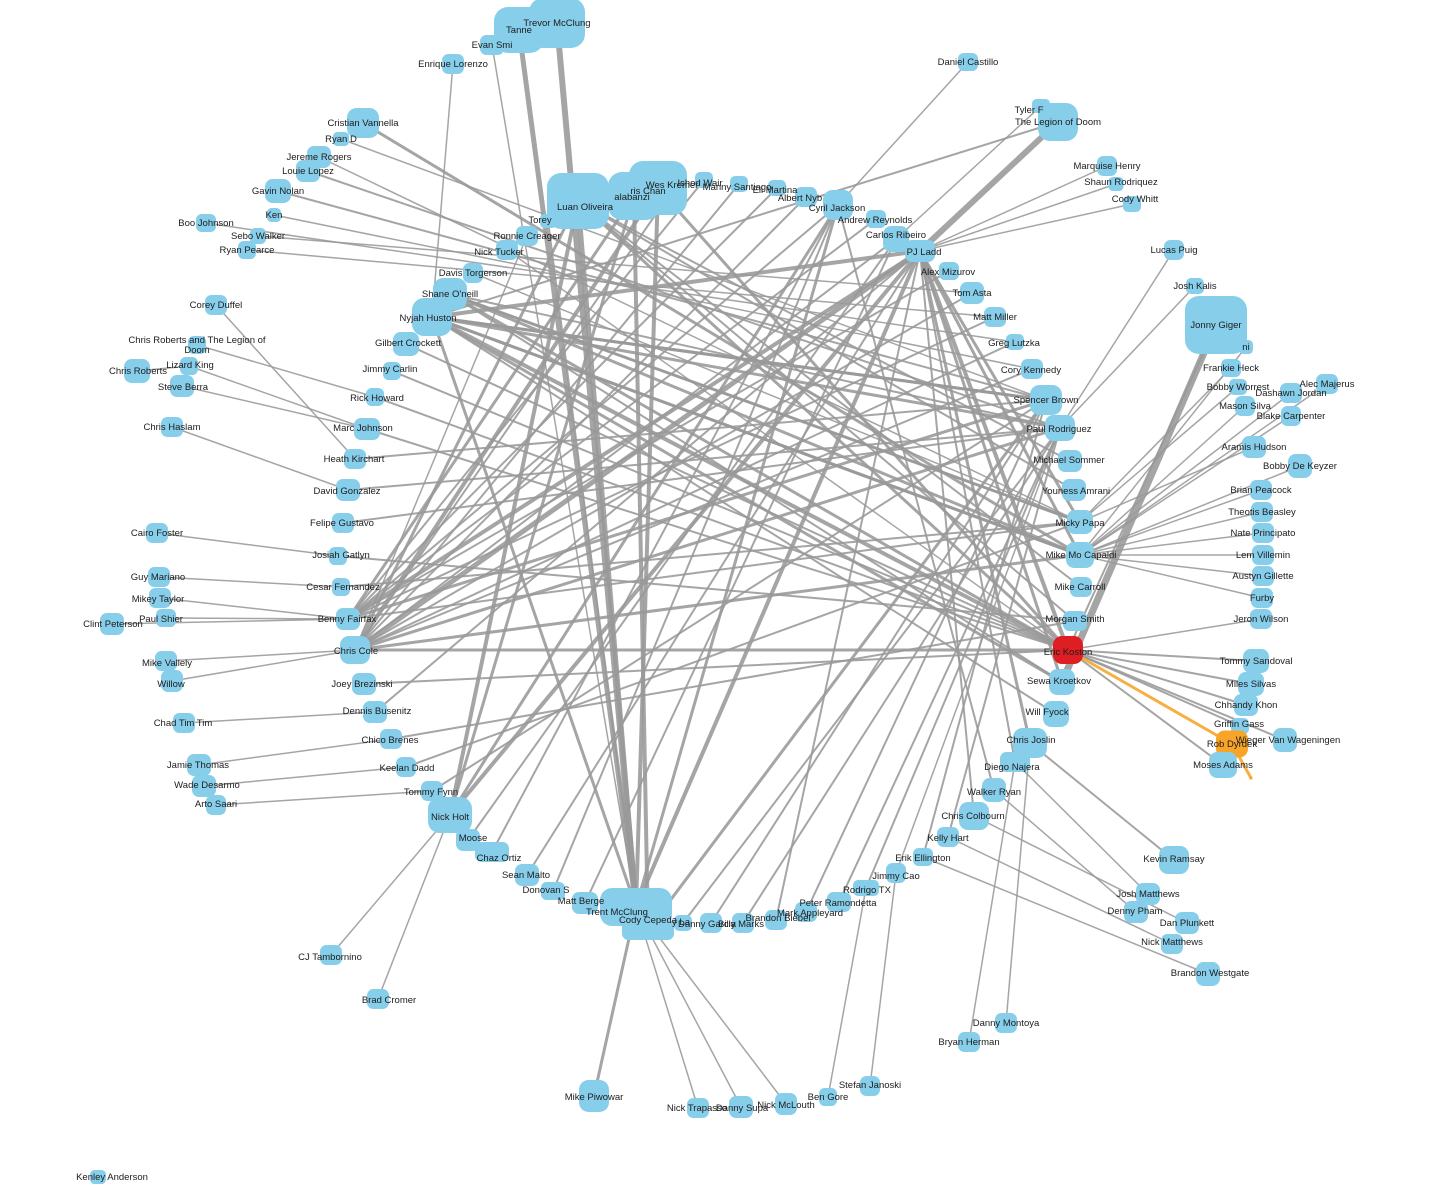 The height and width of the screenshot is (1200, 1440). What do you see at coordinates (711, 923) in the screenshot?
I see `node-danny-garcia` at bounding box center [711, 923].